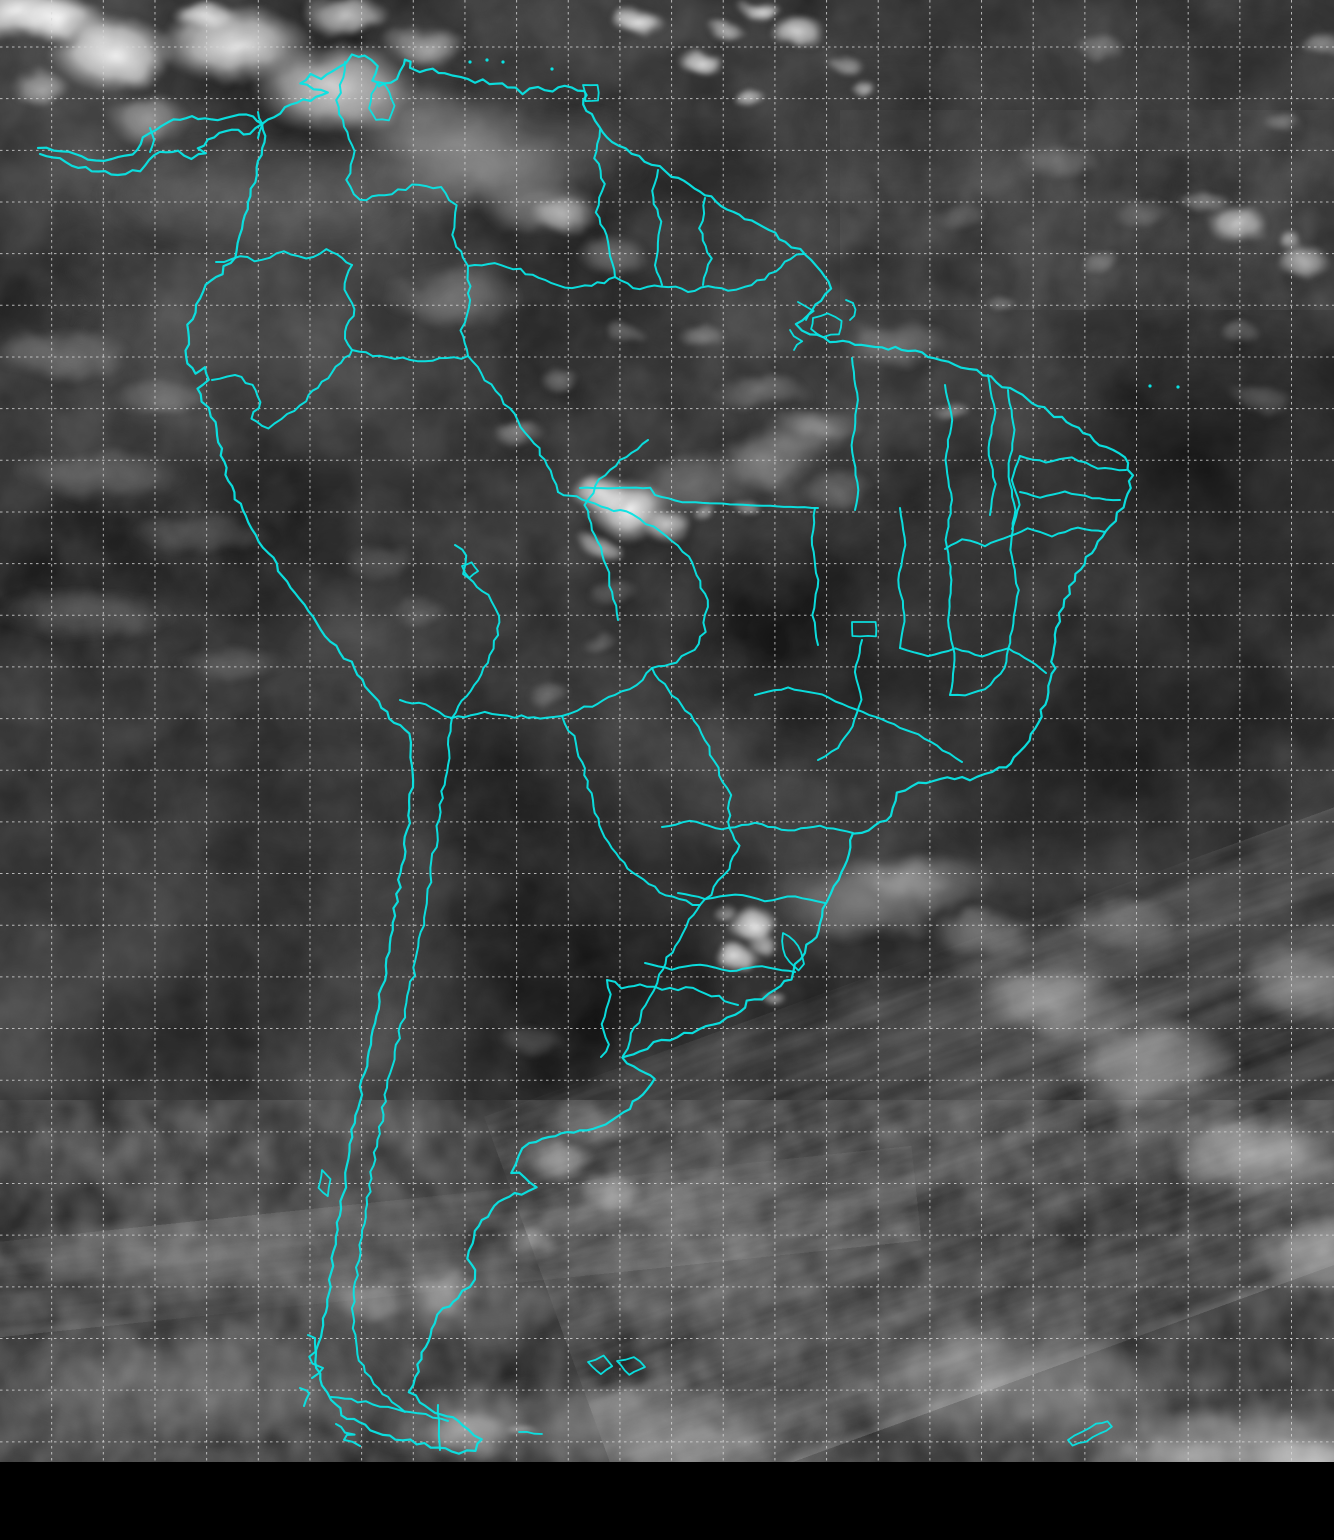  Describe the element at coordinates (902, 578) in the screenshot. I see `state-goias-bahia` at that location.